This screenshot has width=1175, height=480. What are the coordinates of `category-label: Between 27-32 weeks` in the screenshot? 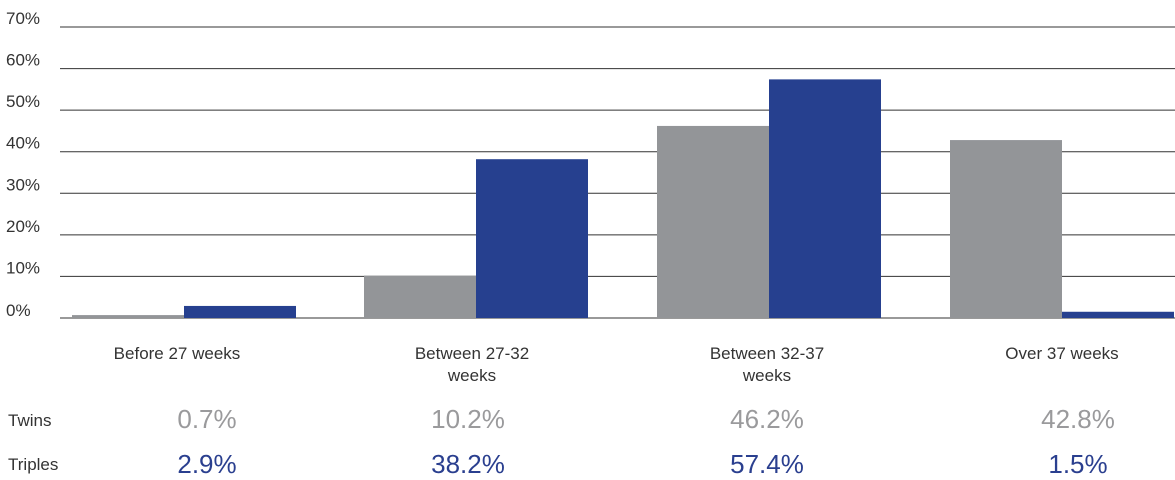 It's located at (472, 365).